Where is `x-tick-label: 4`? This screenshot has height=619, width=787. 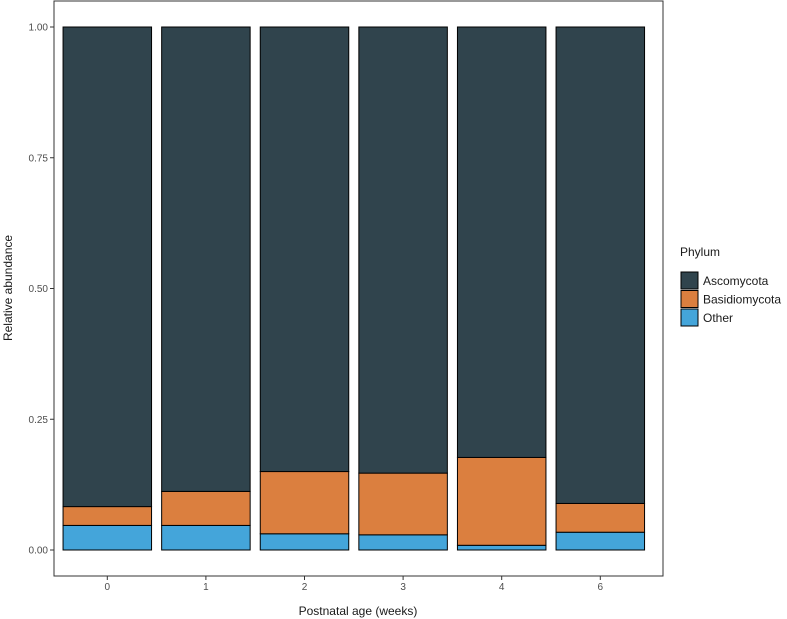 x-tick-label: 4 is located at coordinates (502, 587).